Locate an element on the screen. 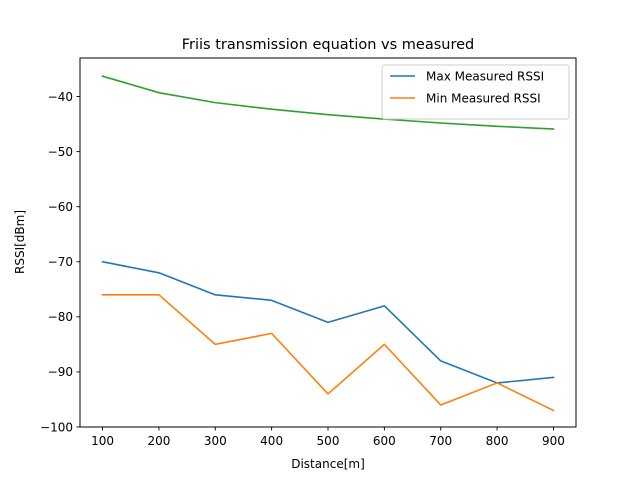  legend-box is located at coordinates (475, 92).